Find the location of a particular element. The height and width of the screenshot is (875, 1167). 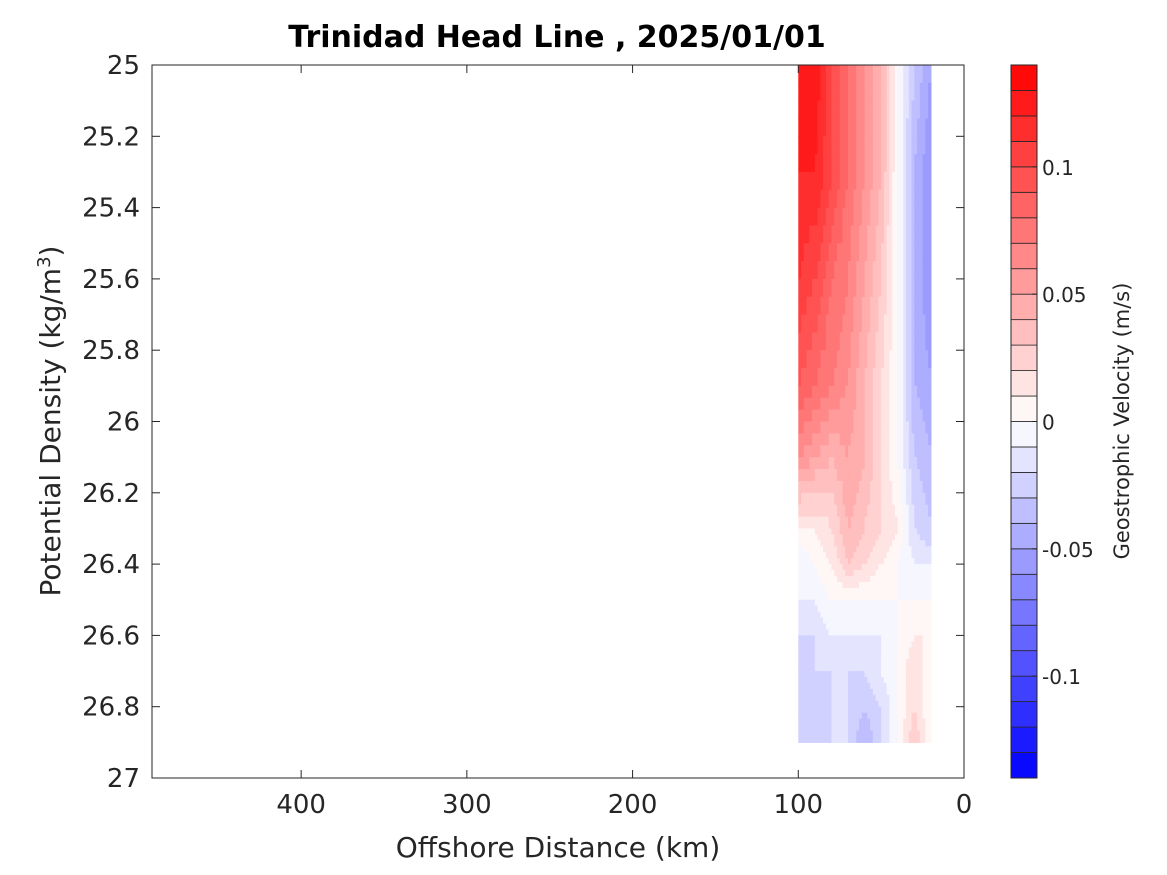

colorbar-tick-label: 0.05 is located at coordinates (1064, 295).